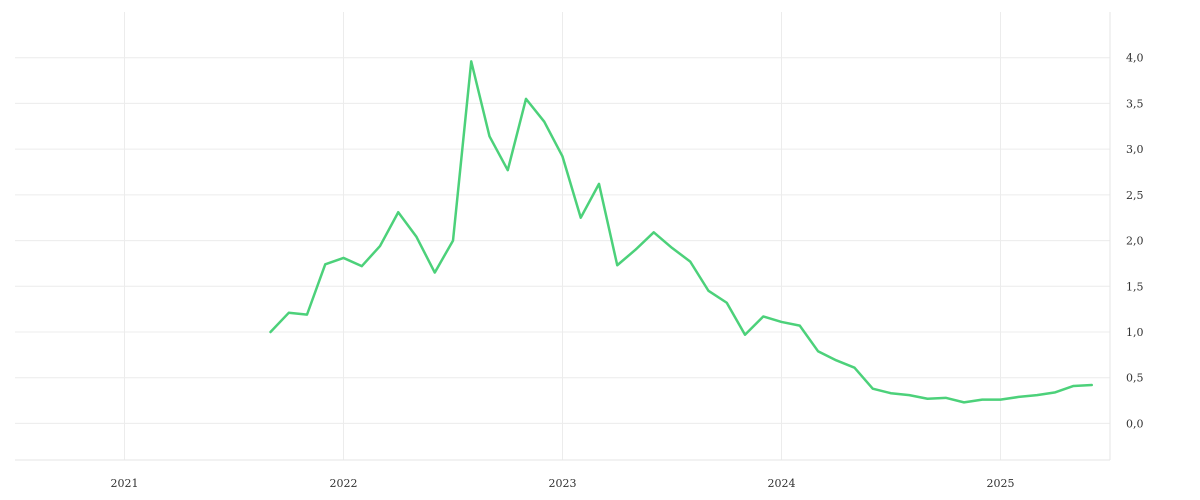 This screenshot has width=1200, height=500. What do you see at coordinates (344, 483) in the screenshot?
I see `x-tick-label: 2022` at bounding box center [344, 483].